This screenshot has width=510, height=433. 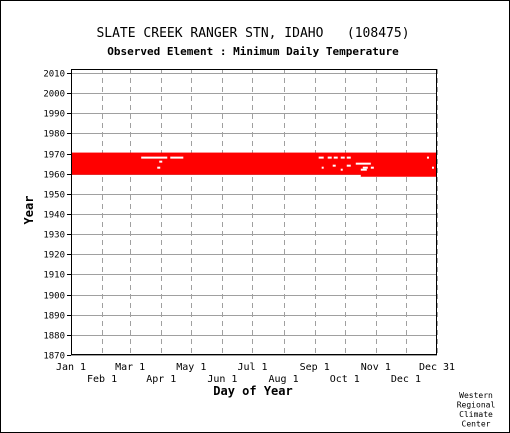 I want to click on x-axis-label: Day of Year, so click(x=252, y=391).